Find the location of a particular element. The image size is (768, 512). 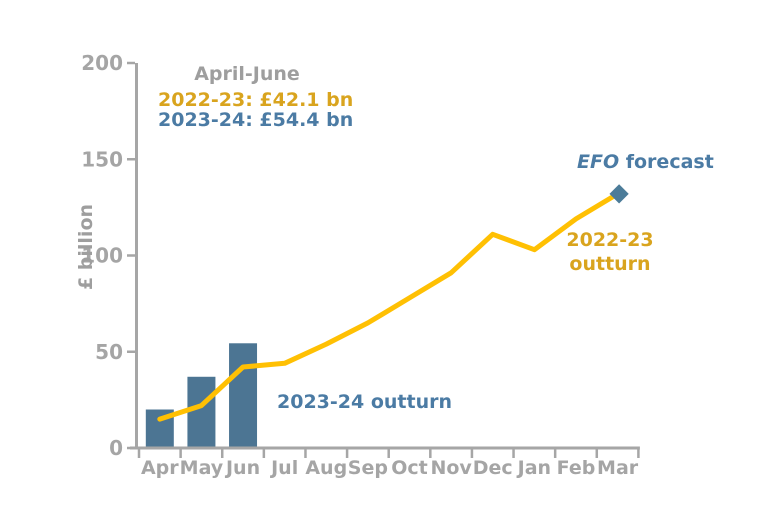

month-label-aug: Aug is located at coordinates (326, 468).